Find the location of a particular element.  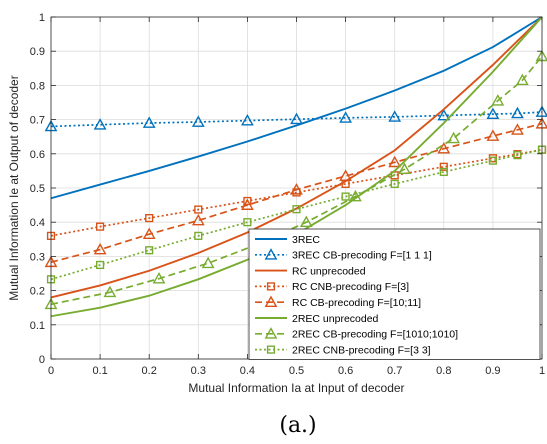

x-tick-label: 1 is located at coordinates (542, 371).